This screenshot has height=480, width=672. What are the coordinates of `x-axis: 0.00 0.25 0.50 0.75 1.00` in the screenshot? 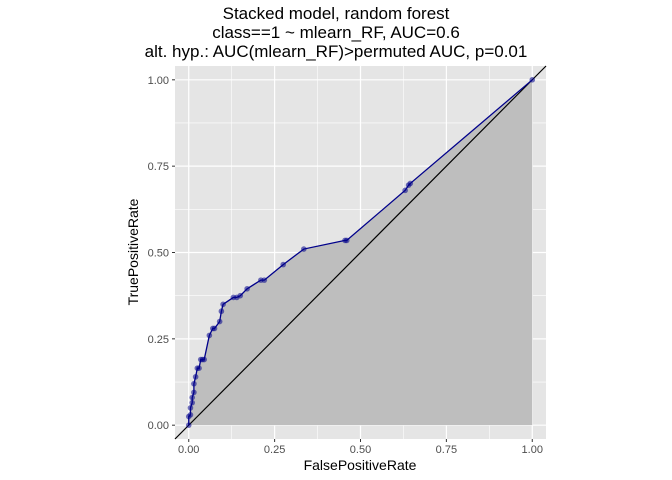 It's located at (360, 447).